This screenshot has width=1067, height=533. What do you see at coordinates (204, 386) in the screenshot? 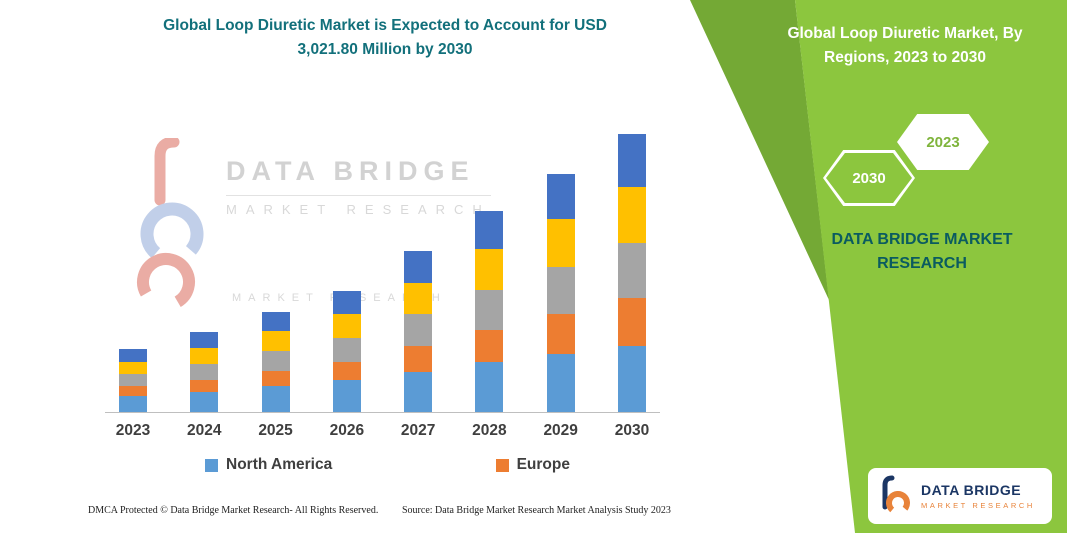
I see `segment-europe-2024` at bounding box center [204, 386].